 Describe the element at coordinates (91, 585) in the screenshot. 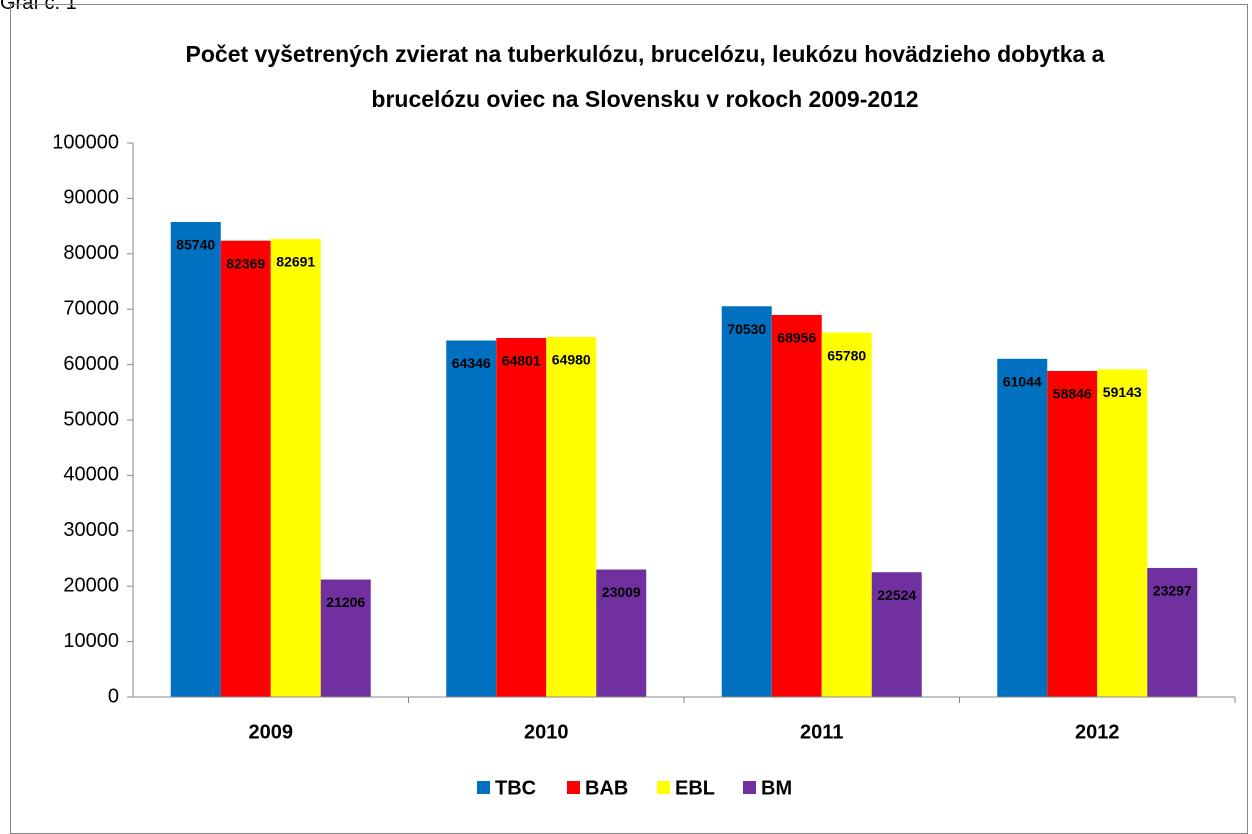

I see `y-tick-label: 20000` at that location.